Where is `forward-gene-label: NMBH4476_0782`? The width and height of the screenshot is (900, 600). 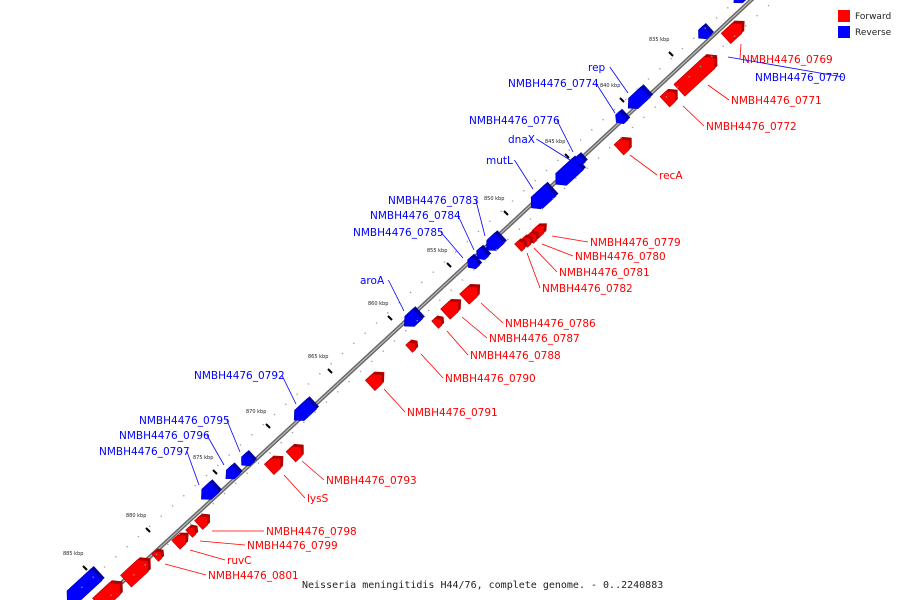 forward-gene-label: NMBH4476_0782 is located at coordinates (587, 289).